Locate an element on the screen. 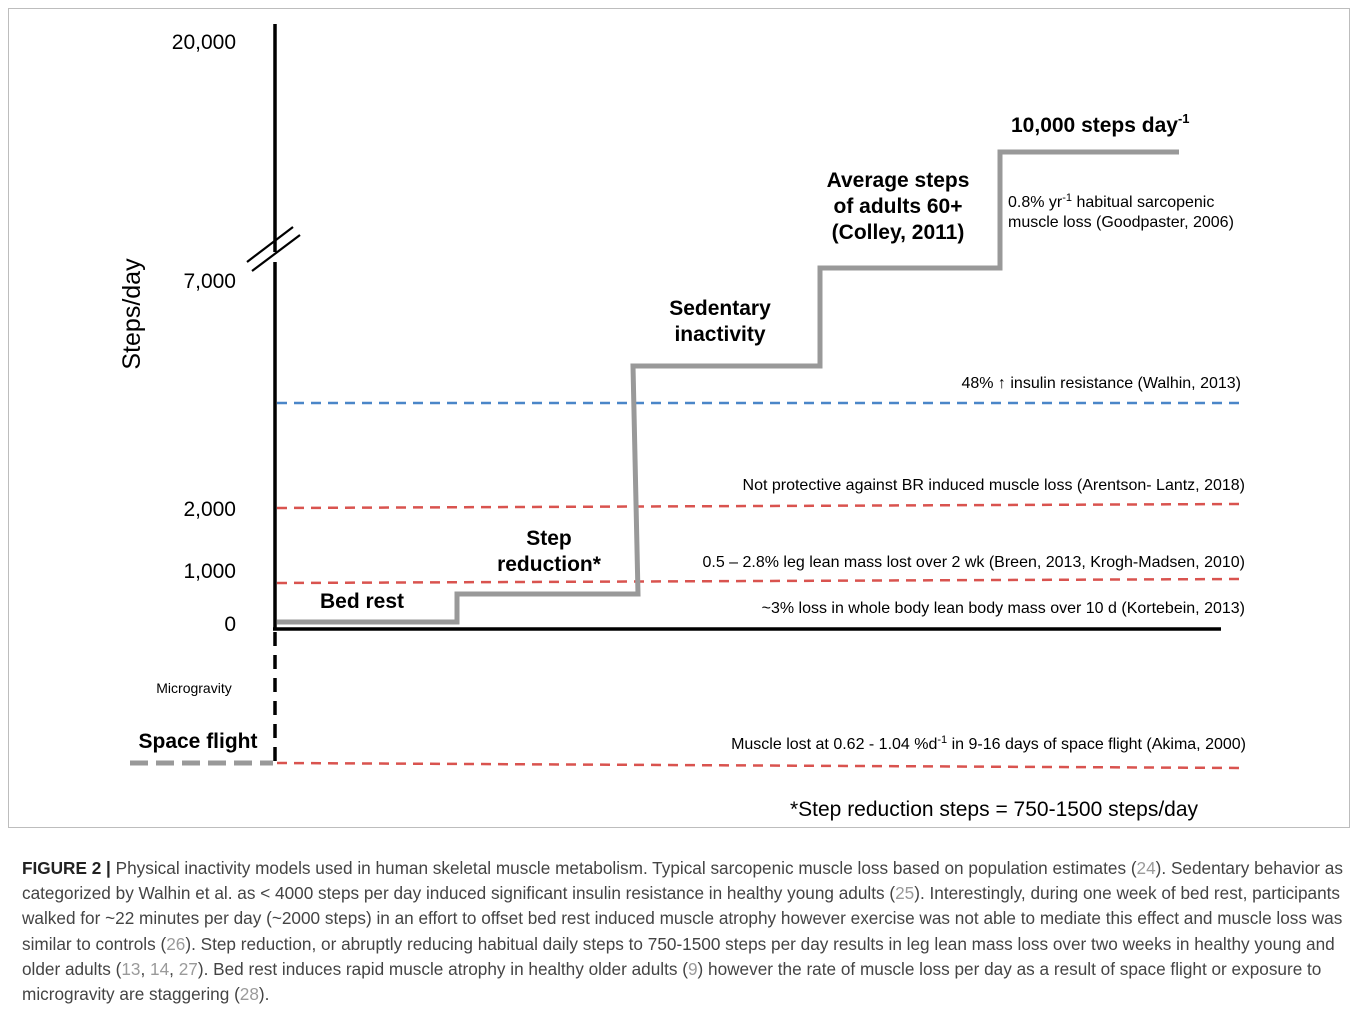  stage-label-sedentary: inactivity is located at coordinates (719, 334).